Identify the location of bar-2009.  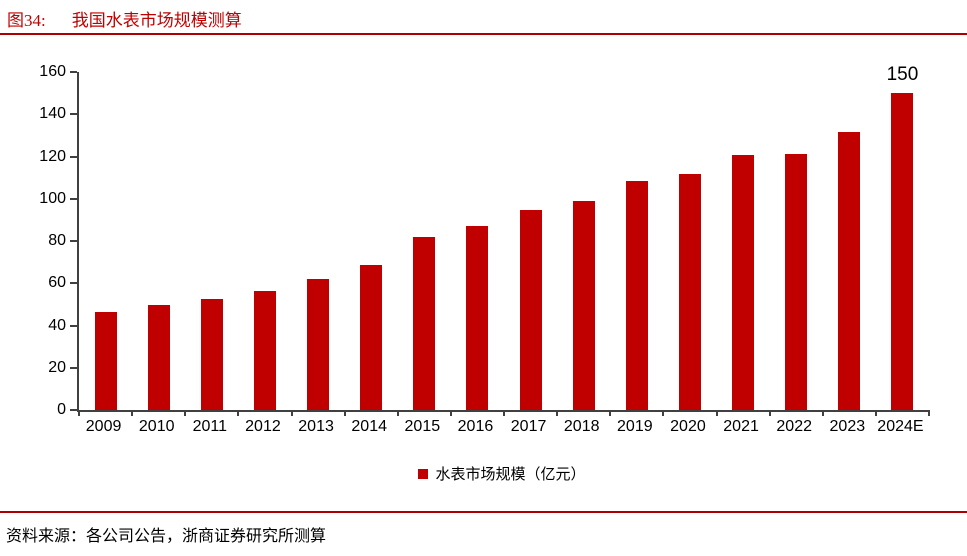
(105, 360).